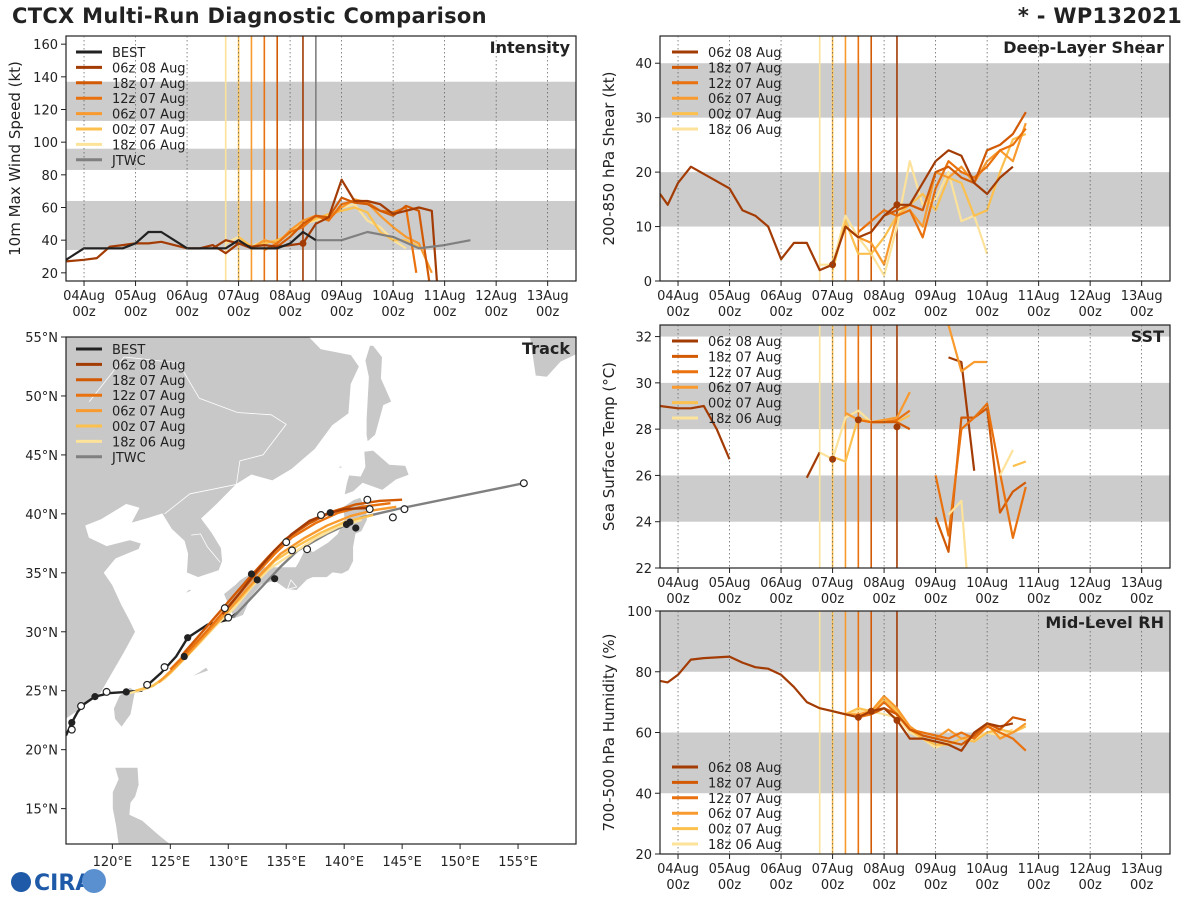 The width and height of the screenshot is (1200, 900). Describe the element at coordinates (292, 584) in the screenshot. I see `shikoku-patch` at that location.